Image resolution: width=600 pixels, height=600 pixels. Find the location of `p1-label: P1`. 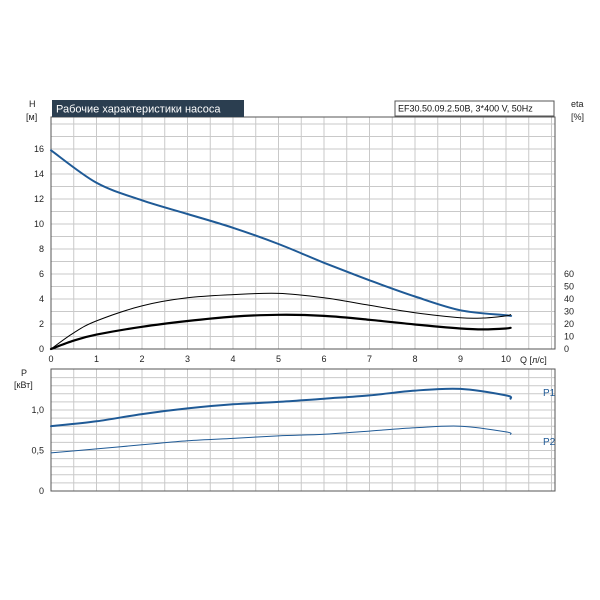

p1-label: P1 is located at coordinates (549, 393).